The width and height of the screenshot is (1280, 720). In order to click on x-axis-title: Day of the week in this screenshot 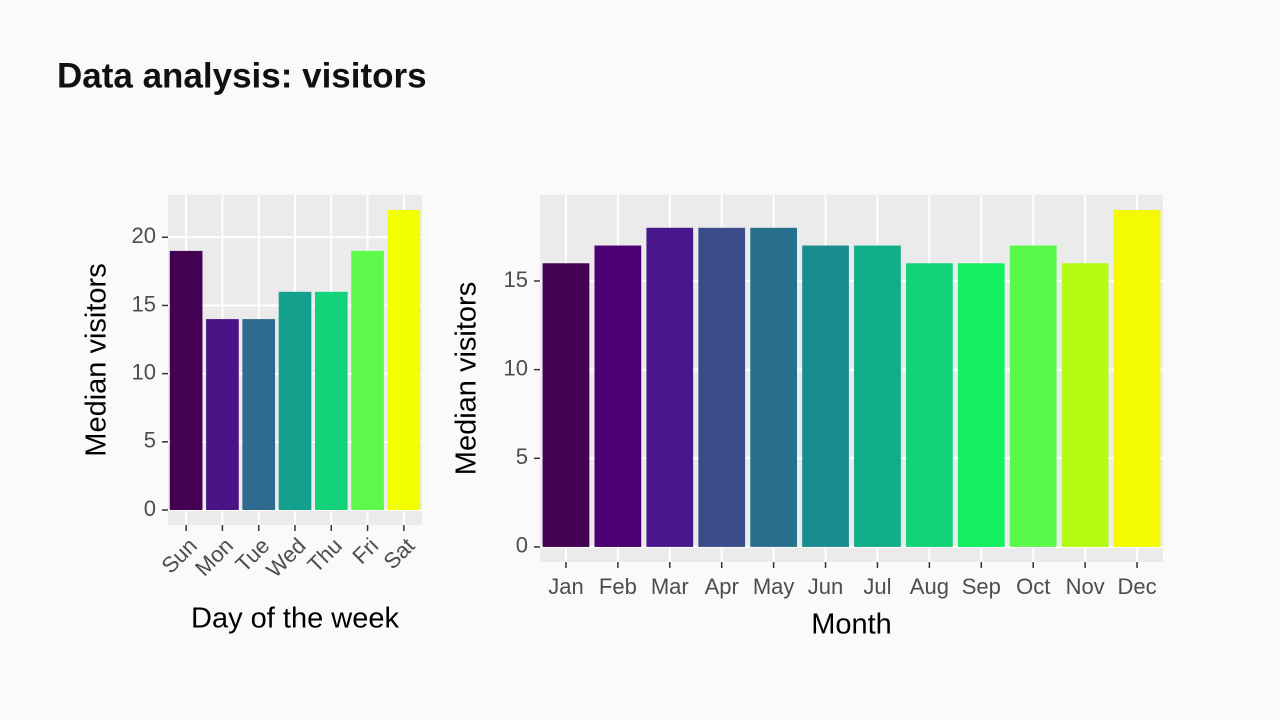, I will do `click(295, 619)`.